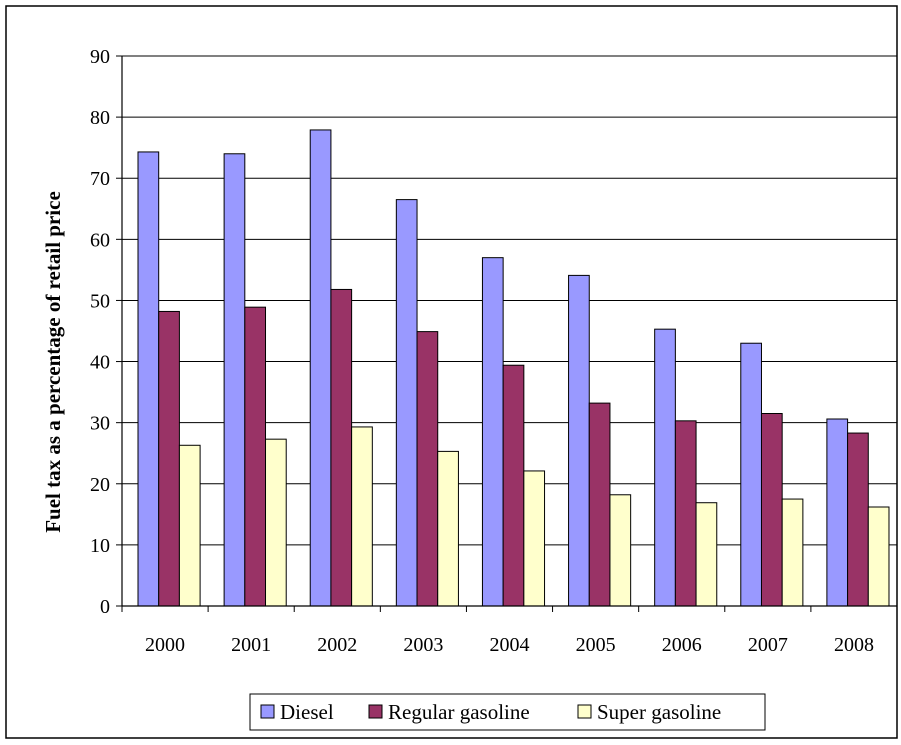 The image size is (901, 745). Describe the element at coordinates (100, 546) in the screenshot. I see `y-tick-label: 10` at that location.